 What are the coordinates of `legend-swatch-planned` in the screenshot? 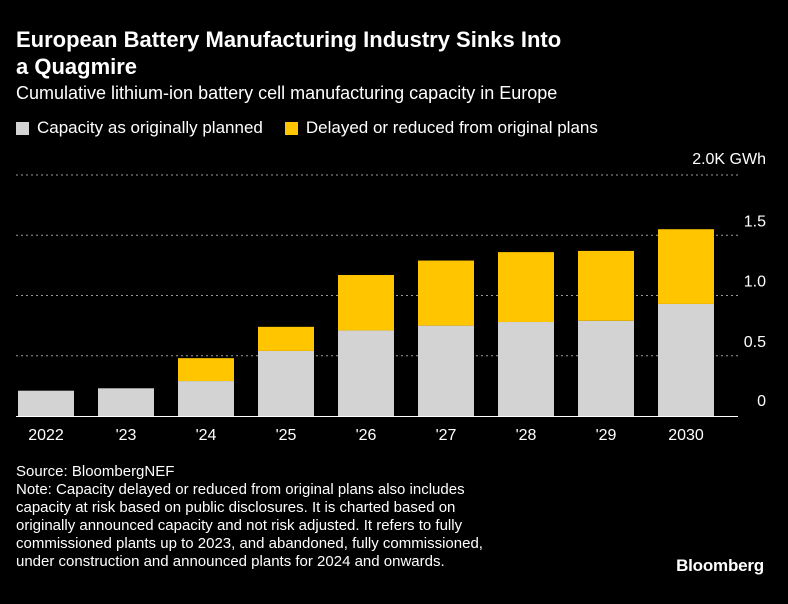 It's located at (22, 128).